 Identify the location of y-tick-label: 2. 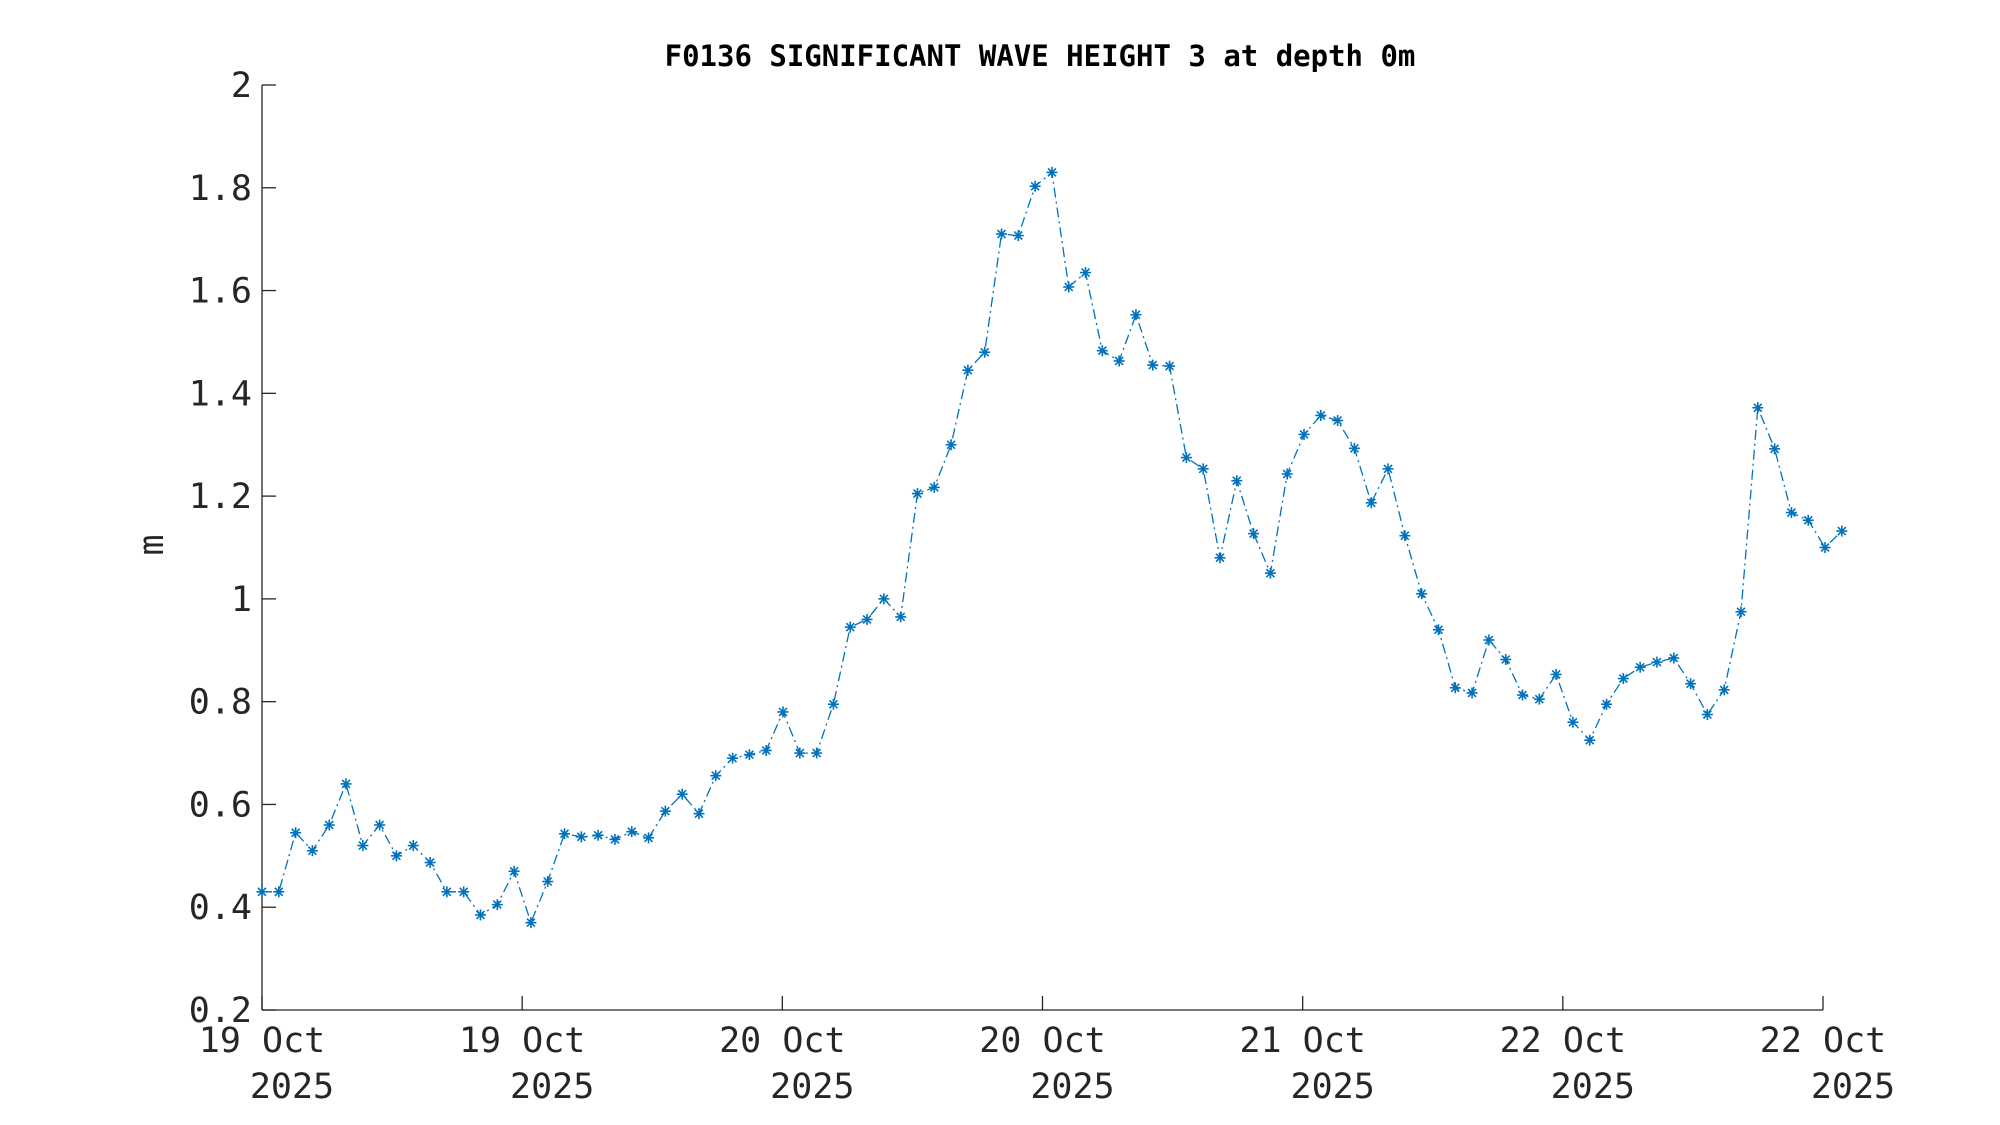
(241, 86).